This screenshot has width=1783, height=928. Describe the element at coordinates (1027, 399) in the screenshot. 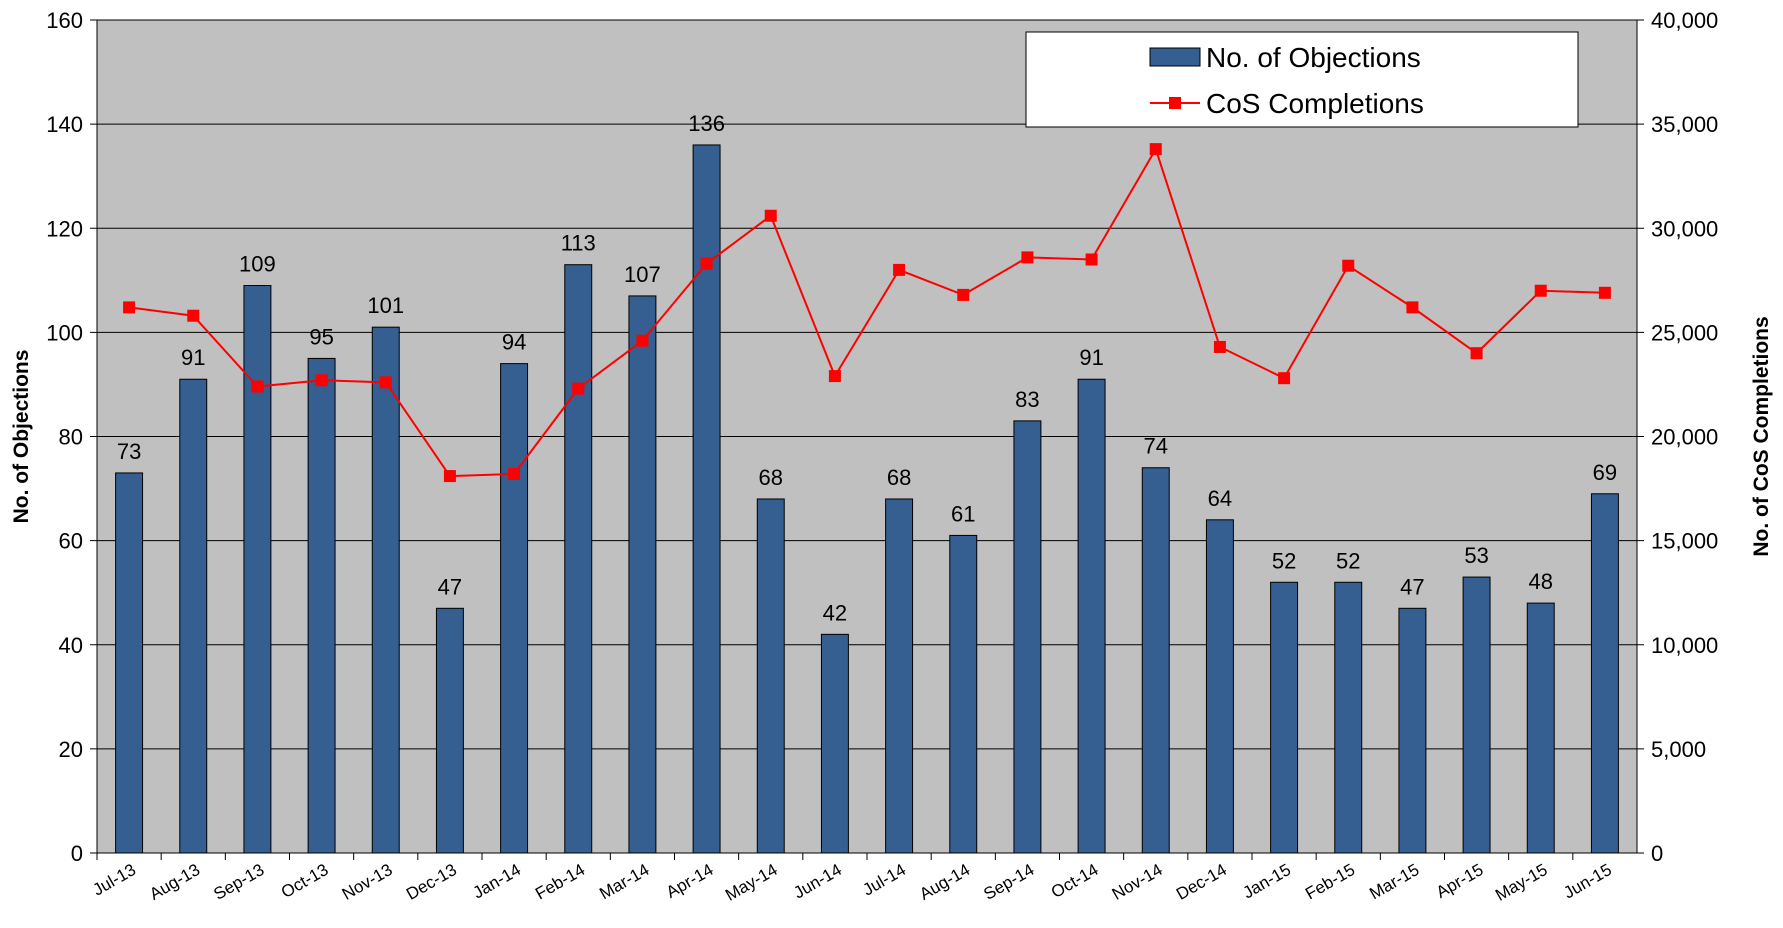

I see `data-label: 83` at that location.